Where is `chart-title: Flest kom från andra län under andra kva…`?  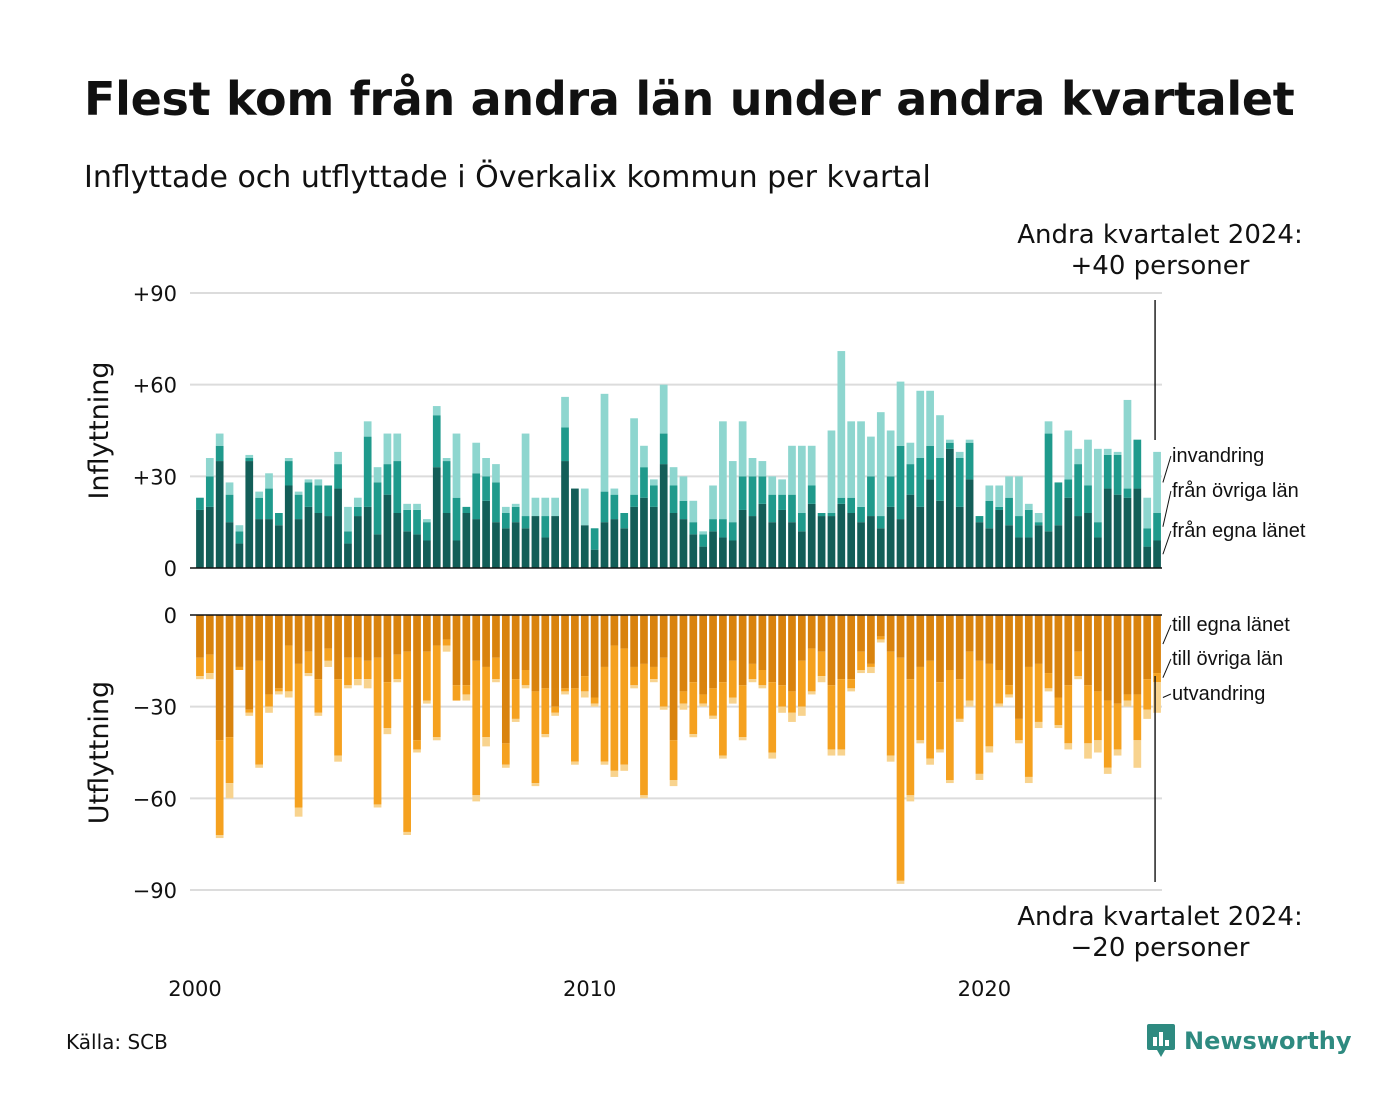 chart-title: Flest kom från andra län under andra kva… is located at coordinates (689, 99).